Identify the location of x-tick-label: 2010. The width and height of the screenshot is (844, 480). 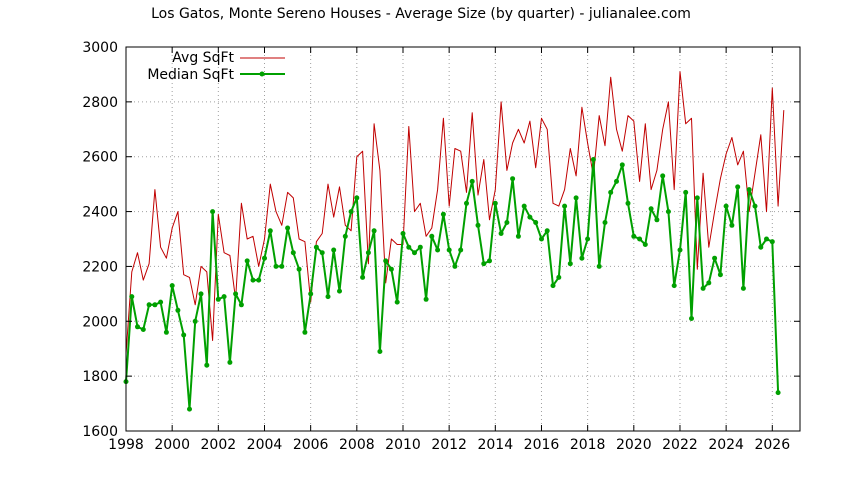
(403, 445).